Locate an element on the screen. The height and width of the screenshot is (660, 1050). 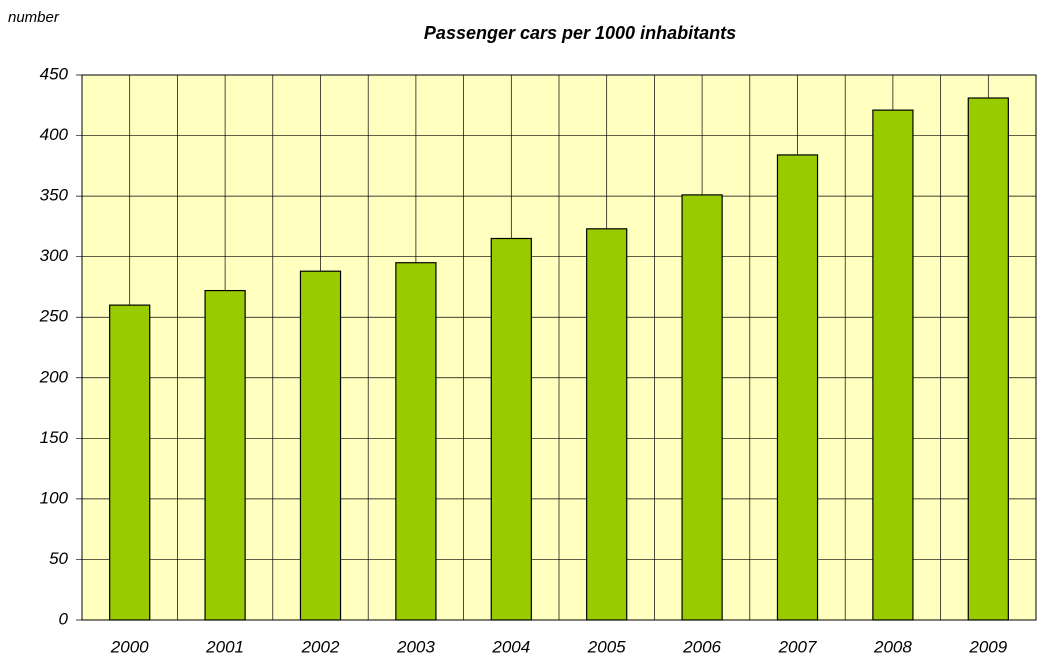
x-tick-label: 2002 is located at coordinates (320, 646).